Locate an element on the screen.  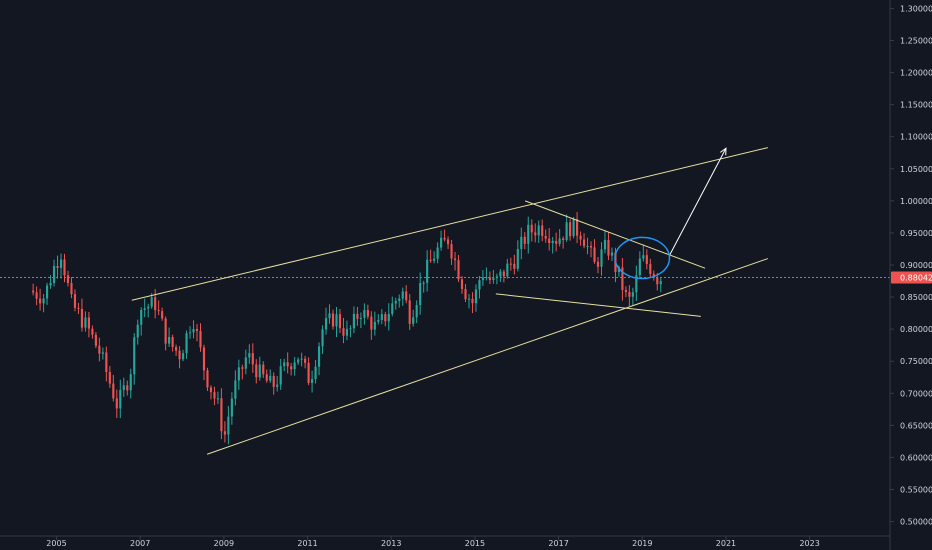
price-tick-label: 0.80000 is located at coordinates (916, 329).